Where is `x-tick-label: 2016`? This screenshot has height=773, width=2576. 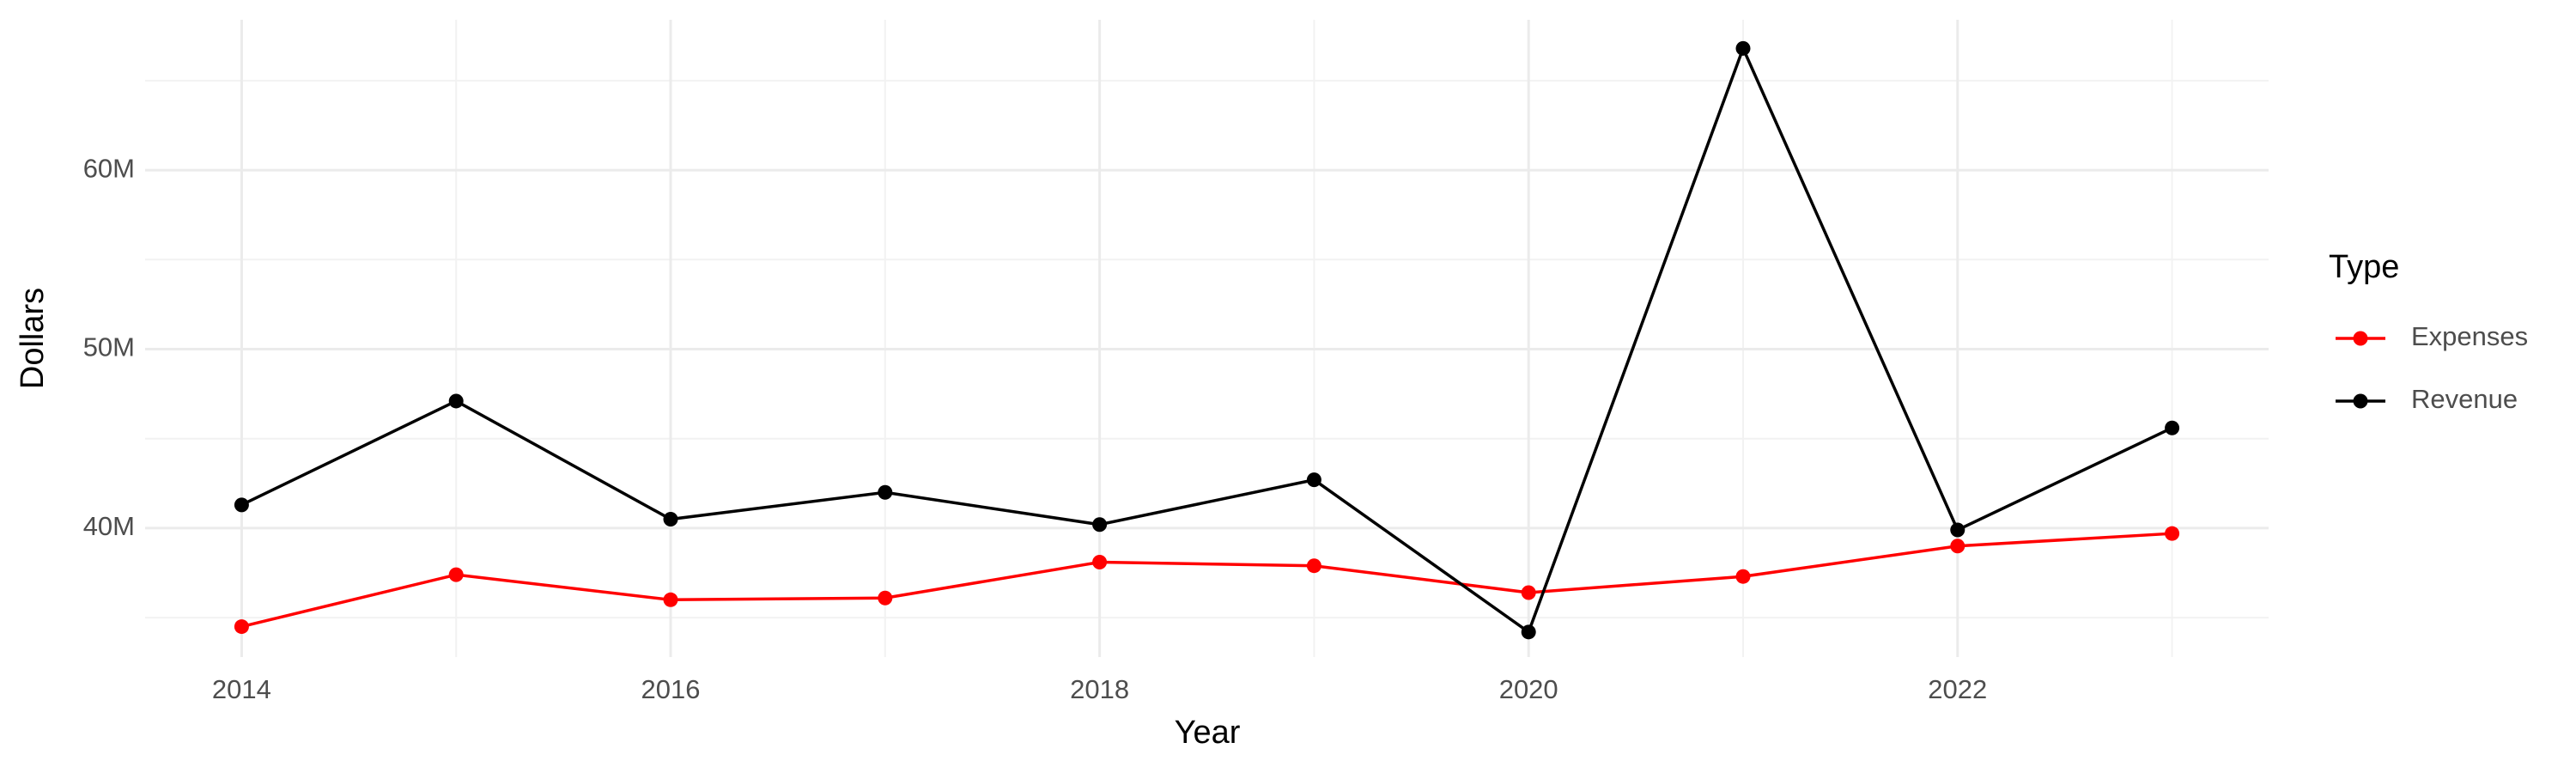 x-tick-label: 2016 is located at coordinates (671, 689).